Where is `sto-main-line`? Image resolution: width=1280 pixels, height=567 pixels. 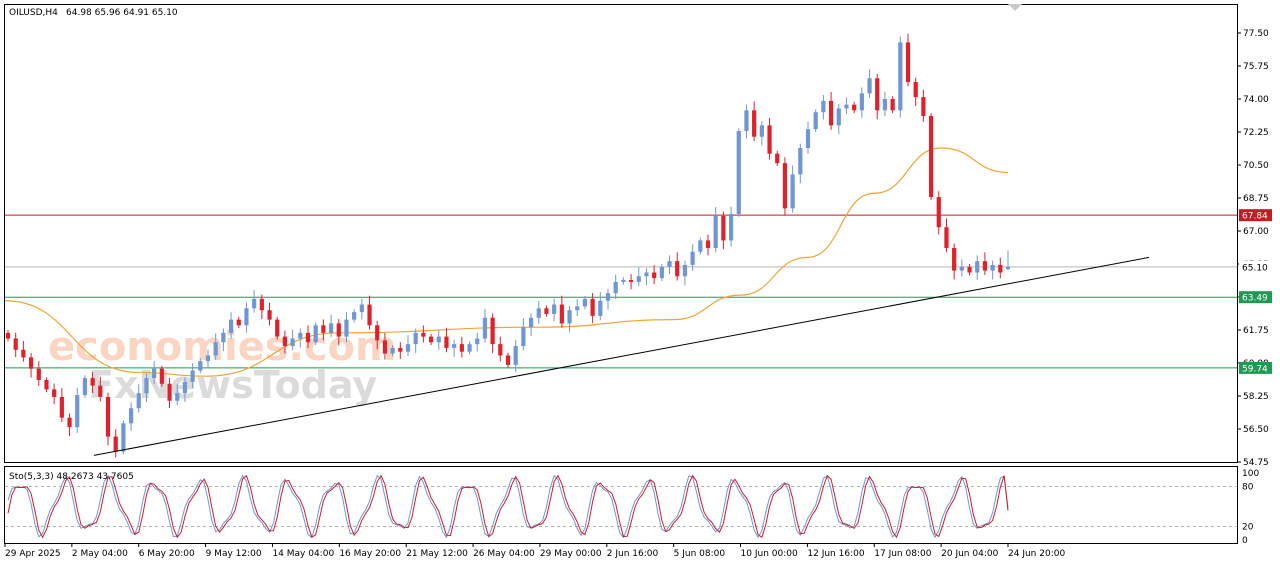 sto-main-line is located at coordinates (508, 506).